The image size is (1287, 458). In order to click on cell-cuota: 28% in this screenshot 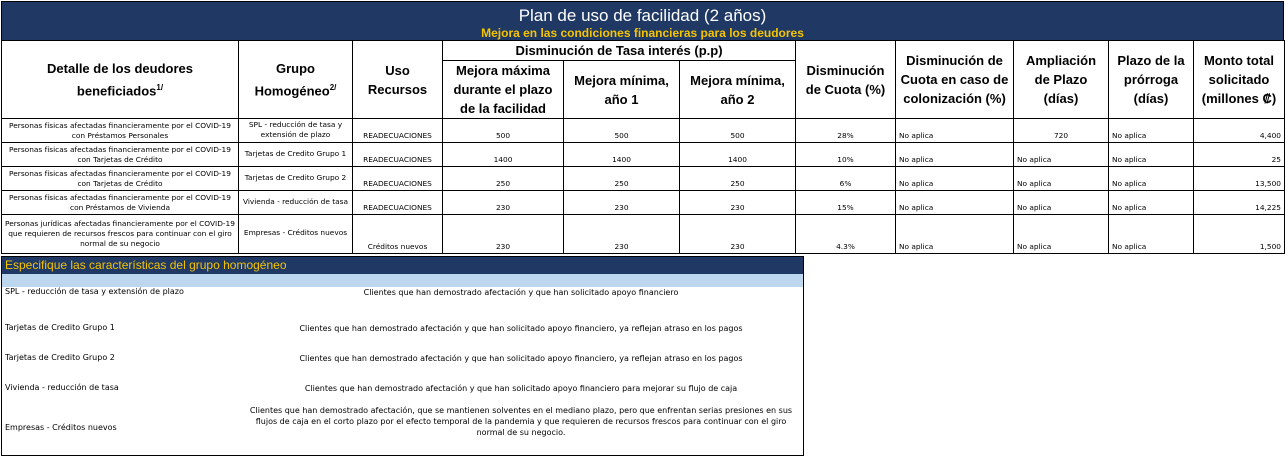, I will do `click(845, 130)`.